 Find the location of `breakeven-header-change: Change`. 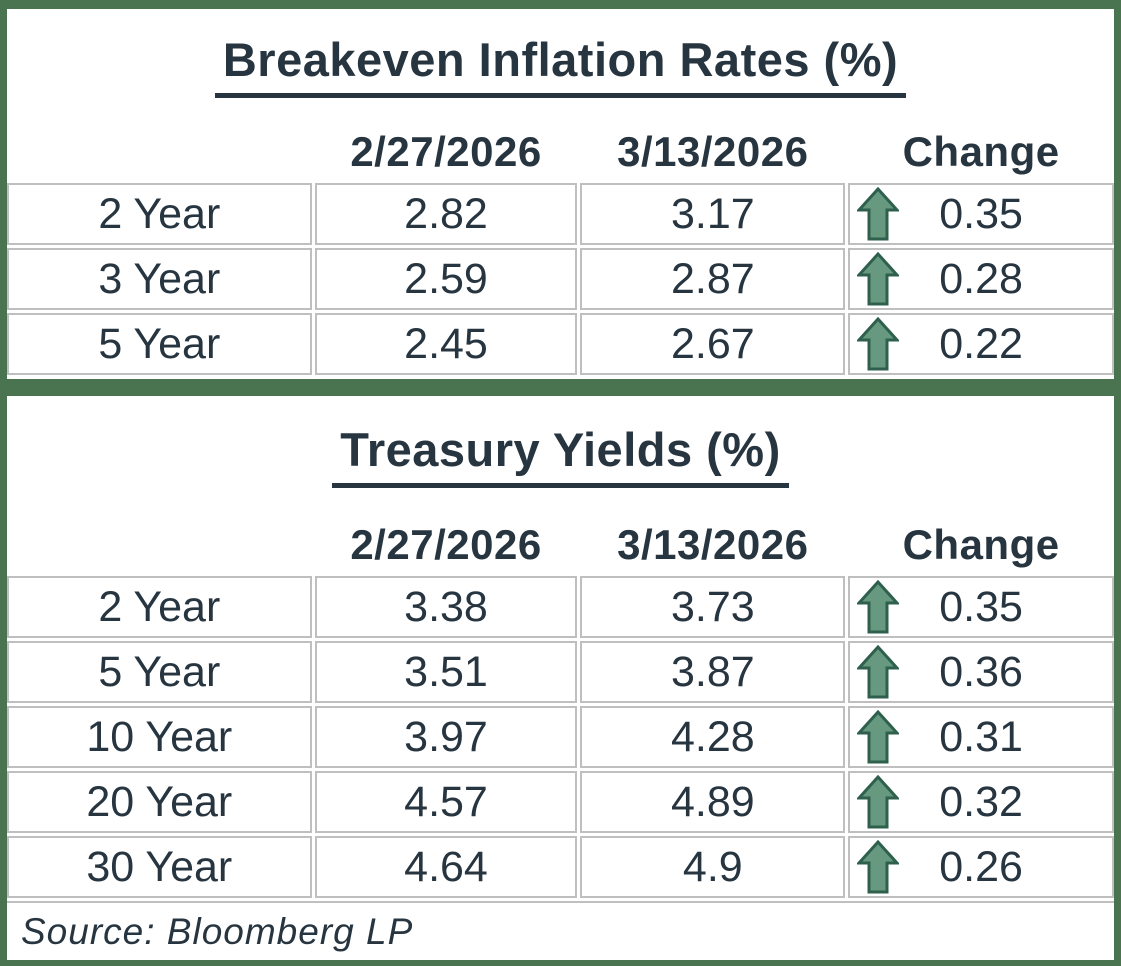

breakeven-header-change: Change is located at coordinates (981, 151).